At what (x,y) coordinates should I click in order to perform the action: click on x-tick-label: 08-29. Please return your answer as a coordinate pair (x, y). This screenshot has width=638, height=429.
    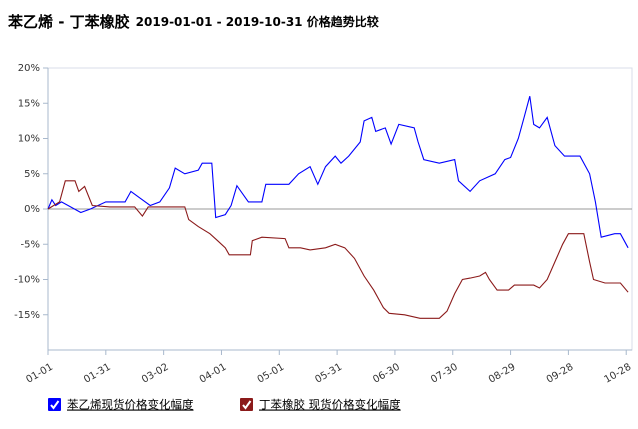
    Looking at the image, I should click on (502, 374).